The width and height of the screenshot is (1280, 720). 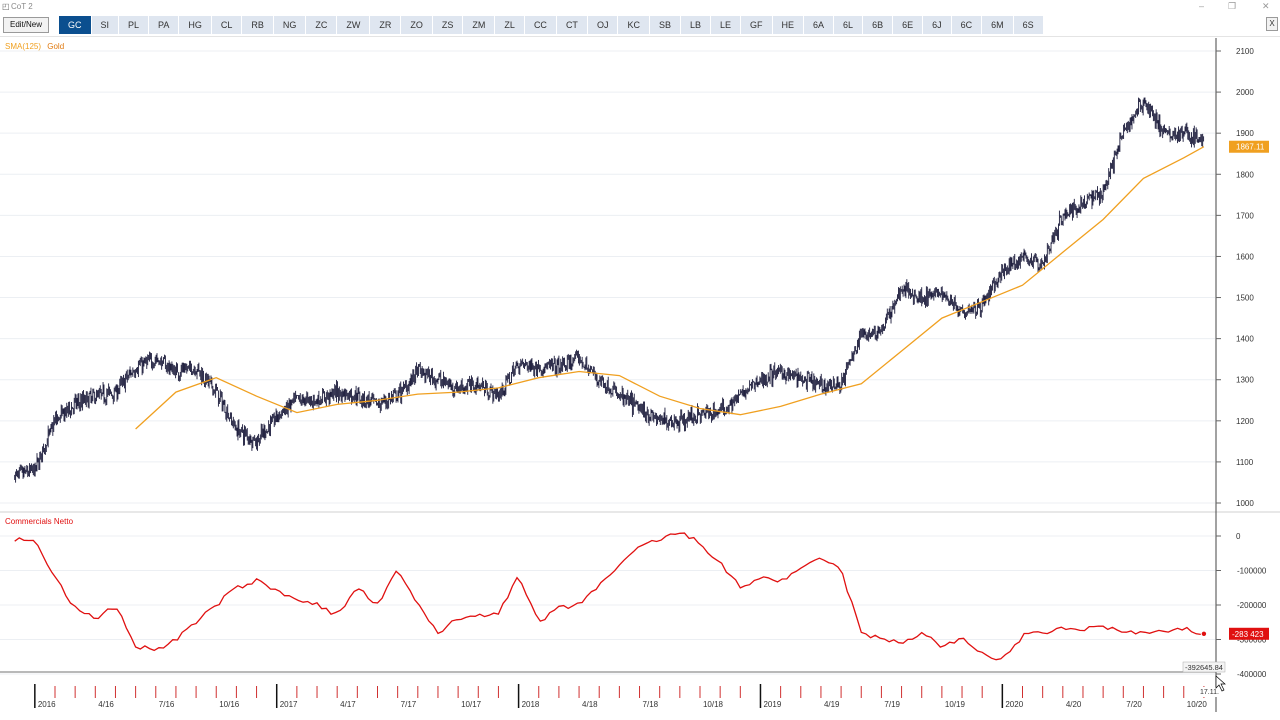 I want to click on tab-zw: ZW, so click(x=353, y=25).